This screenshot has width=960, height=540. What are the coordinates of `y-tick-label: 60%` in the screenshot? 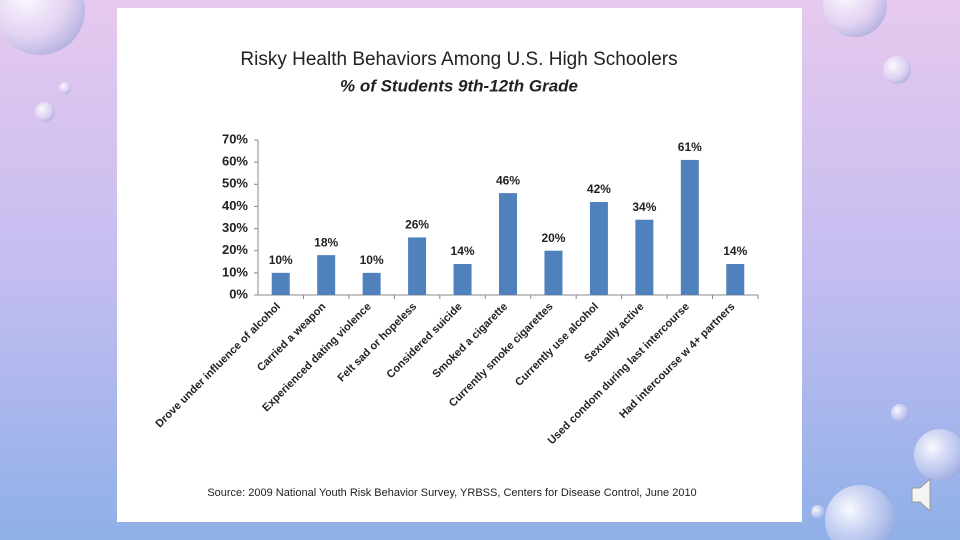 It's located at (235, 161).